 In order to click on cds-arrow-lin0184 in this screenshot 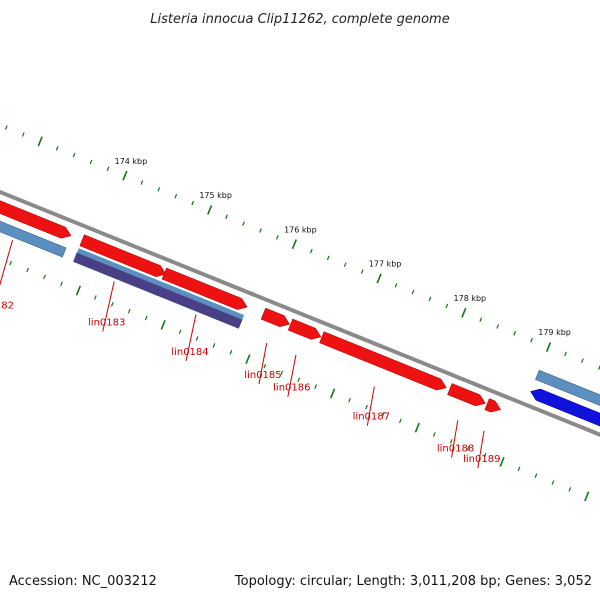, I will do `click(204, 288)`.